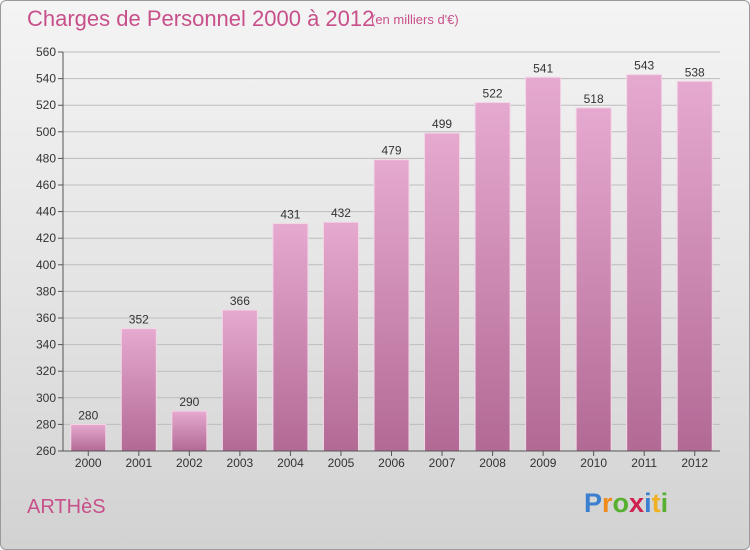 The width and height of the screenshot is (750, 550). I want to click on y-tick-label: 340, so click(46, 345).